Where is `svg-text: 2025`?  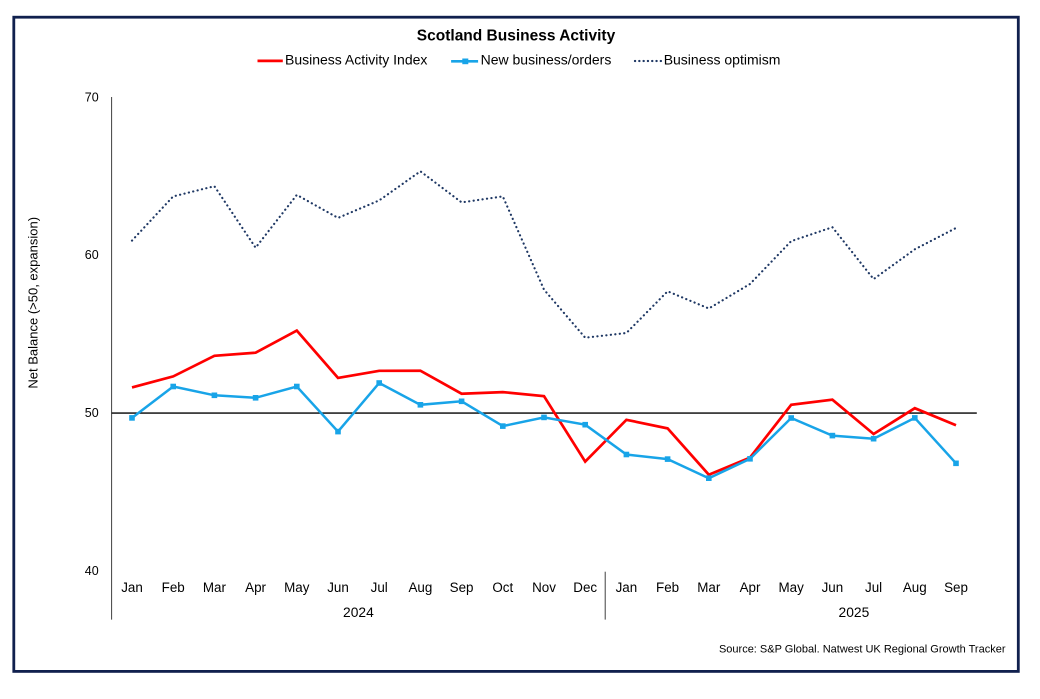
svg-text: 2025 is located at coordinates (854, 612).